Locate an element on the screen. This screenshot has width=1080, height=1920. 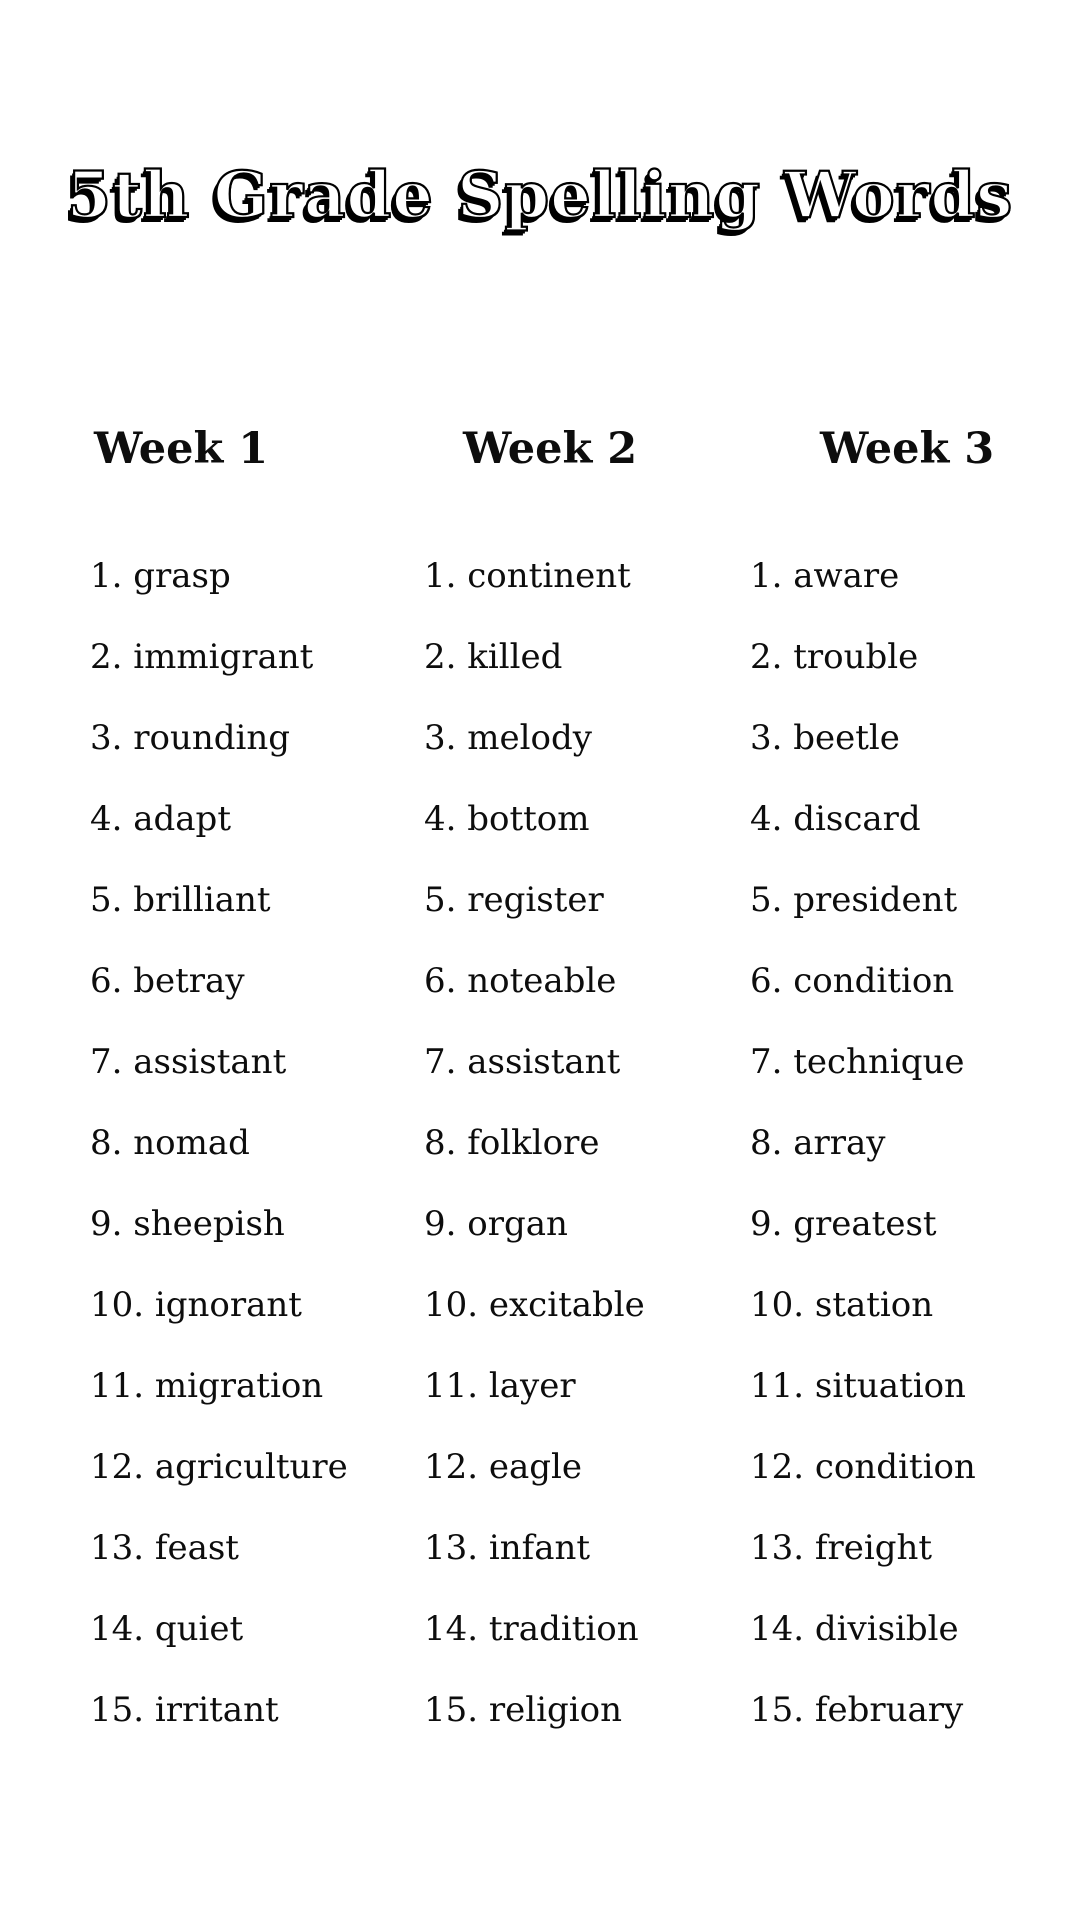
list-item: 10. ignorant is located at coordinates (196, 1305).